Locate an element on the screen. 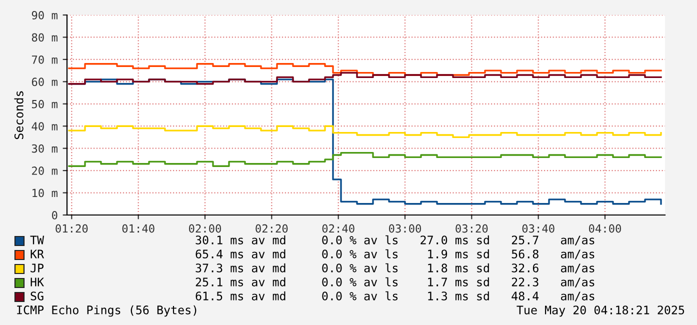 The image size is (697, 325). legend-label: TW is located at coordinates (37, 240).